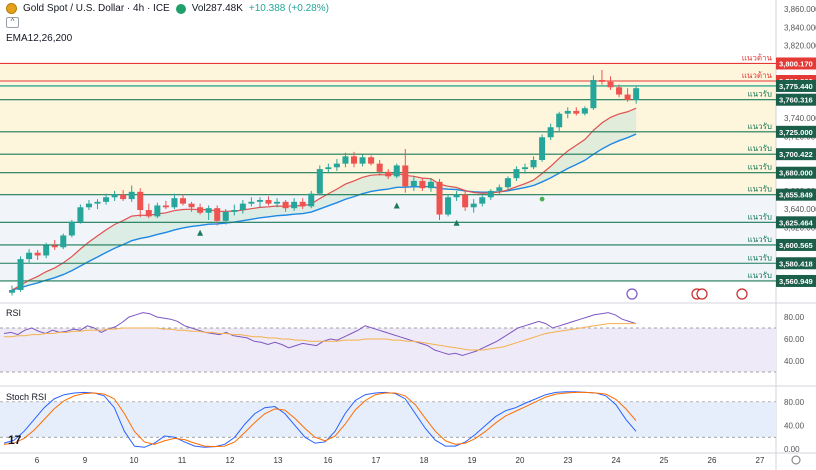 The width and height of the screenshot is (816, 470). Describe the element at coordinates (760, 460) in the screenshot. I see `x-tick-label: 27` at that location.